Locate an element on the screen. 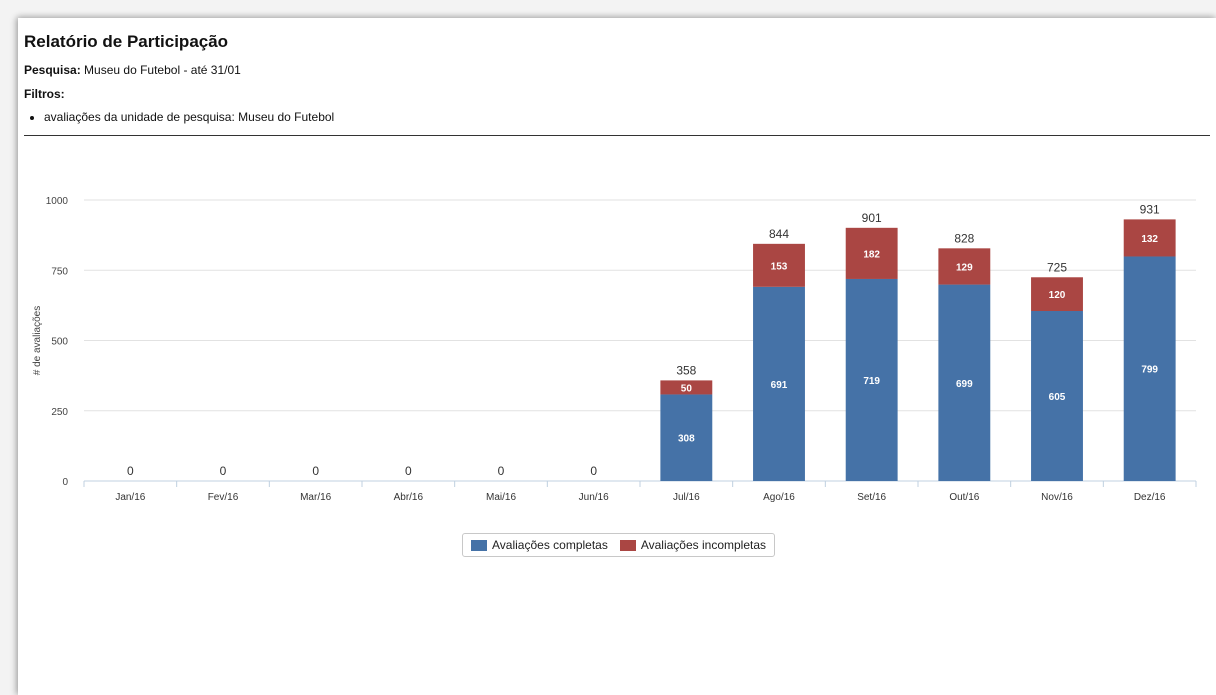 The width and height of the screenshot is (1216, 695). x-tick-label: Out/16 is located at coordinates (964, 497).